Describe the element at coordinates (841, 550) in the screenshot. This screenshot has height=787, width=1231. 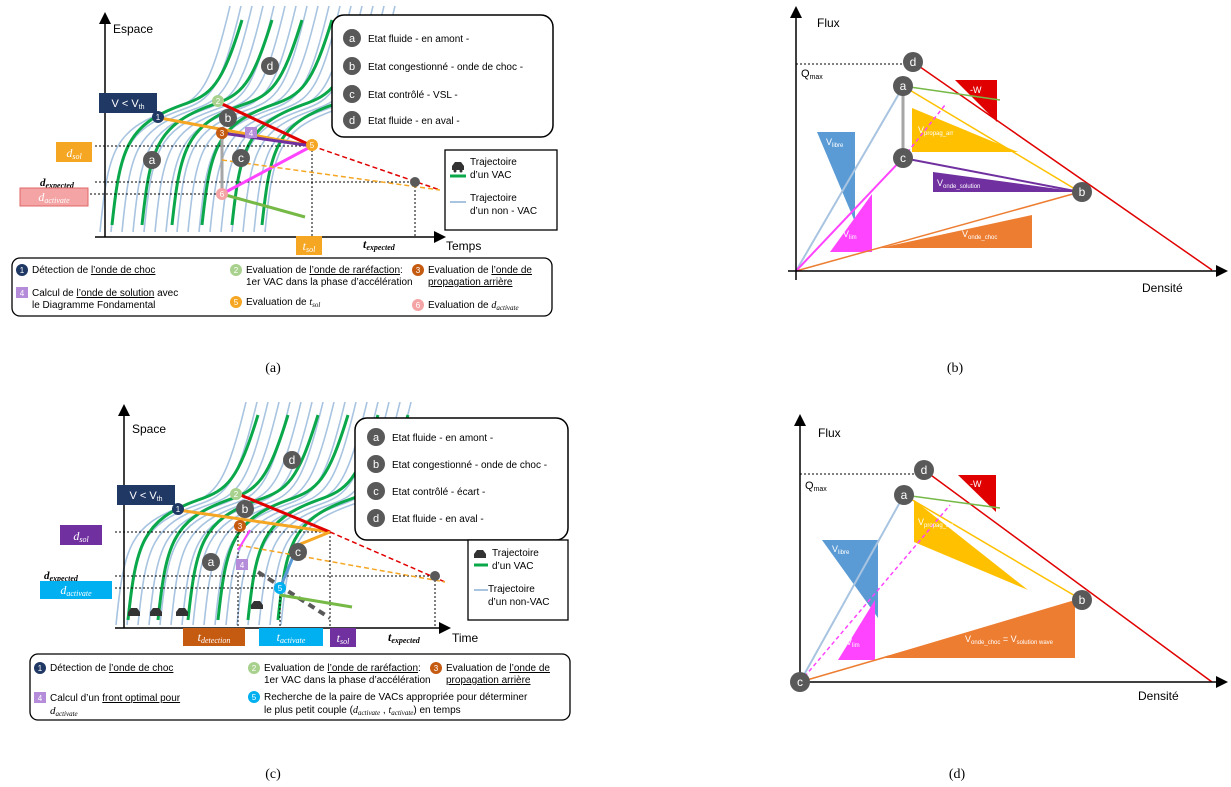
I see `svg-text: Vlibre` at that location.